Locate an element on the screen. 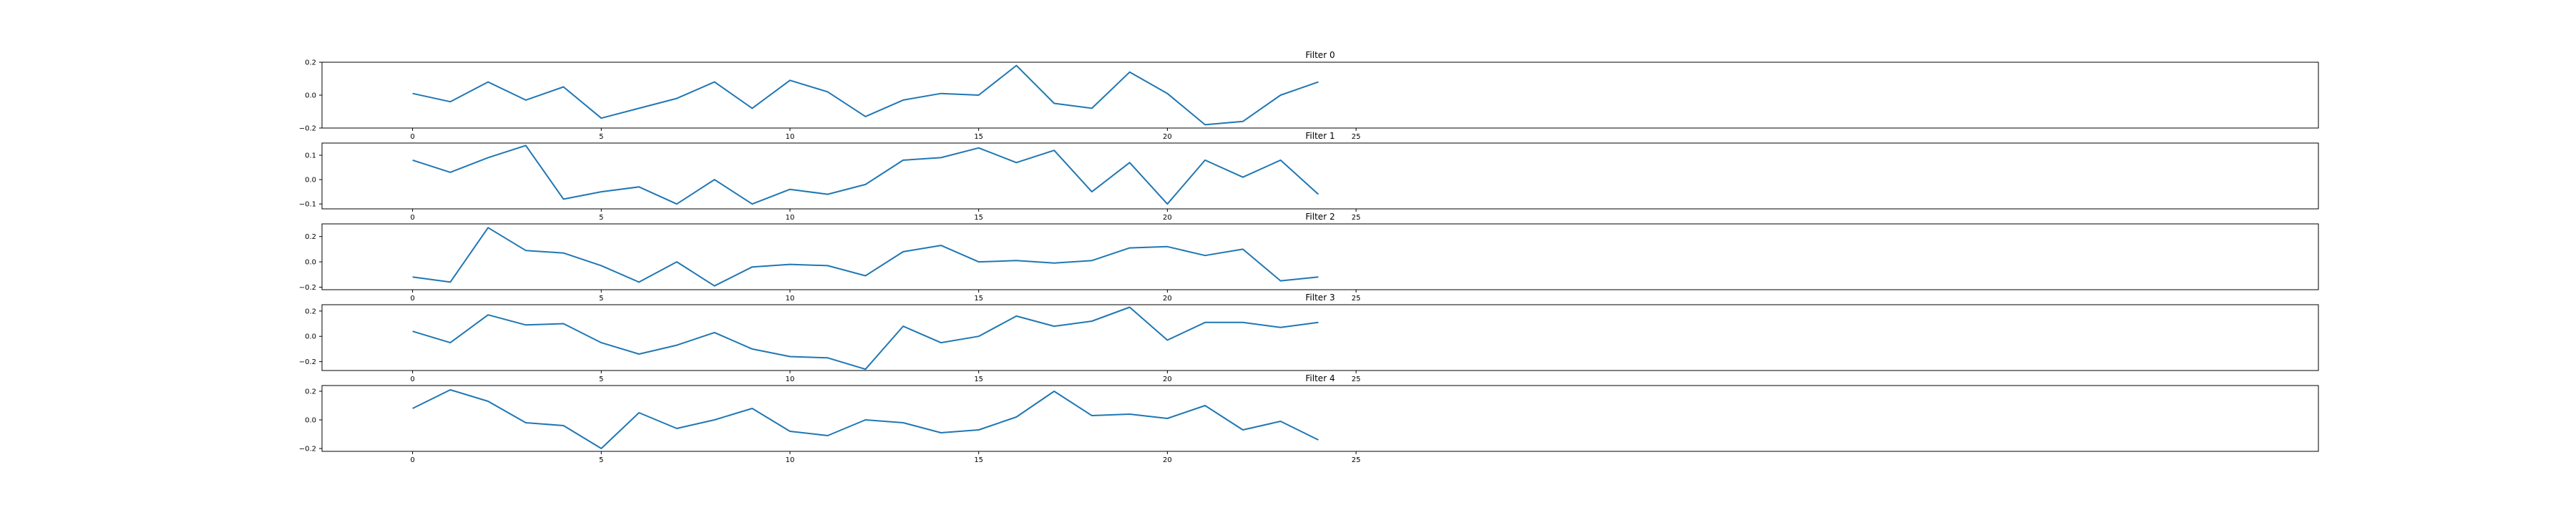  subplot-filter-2: Filter 2 0 5 10 15 20 25 −0.2 0.0 0.2 is located at coordinates (1309, 257).